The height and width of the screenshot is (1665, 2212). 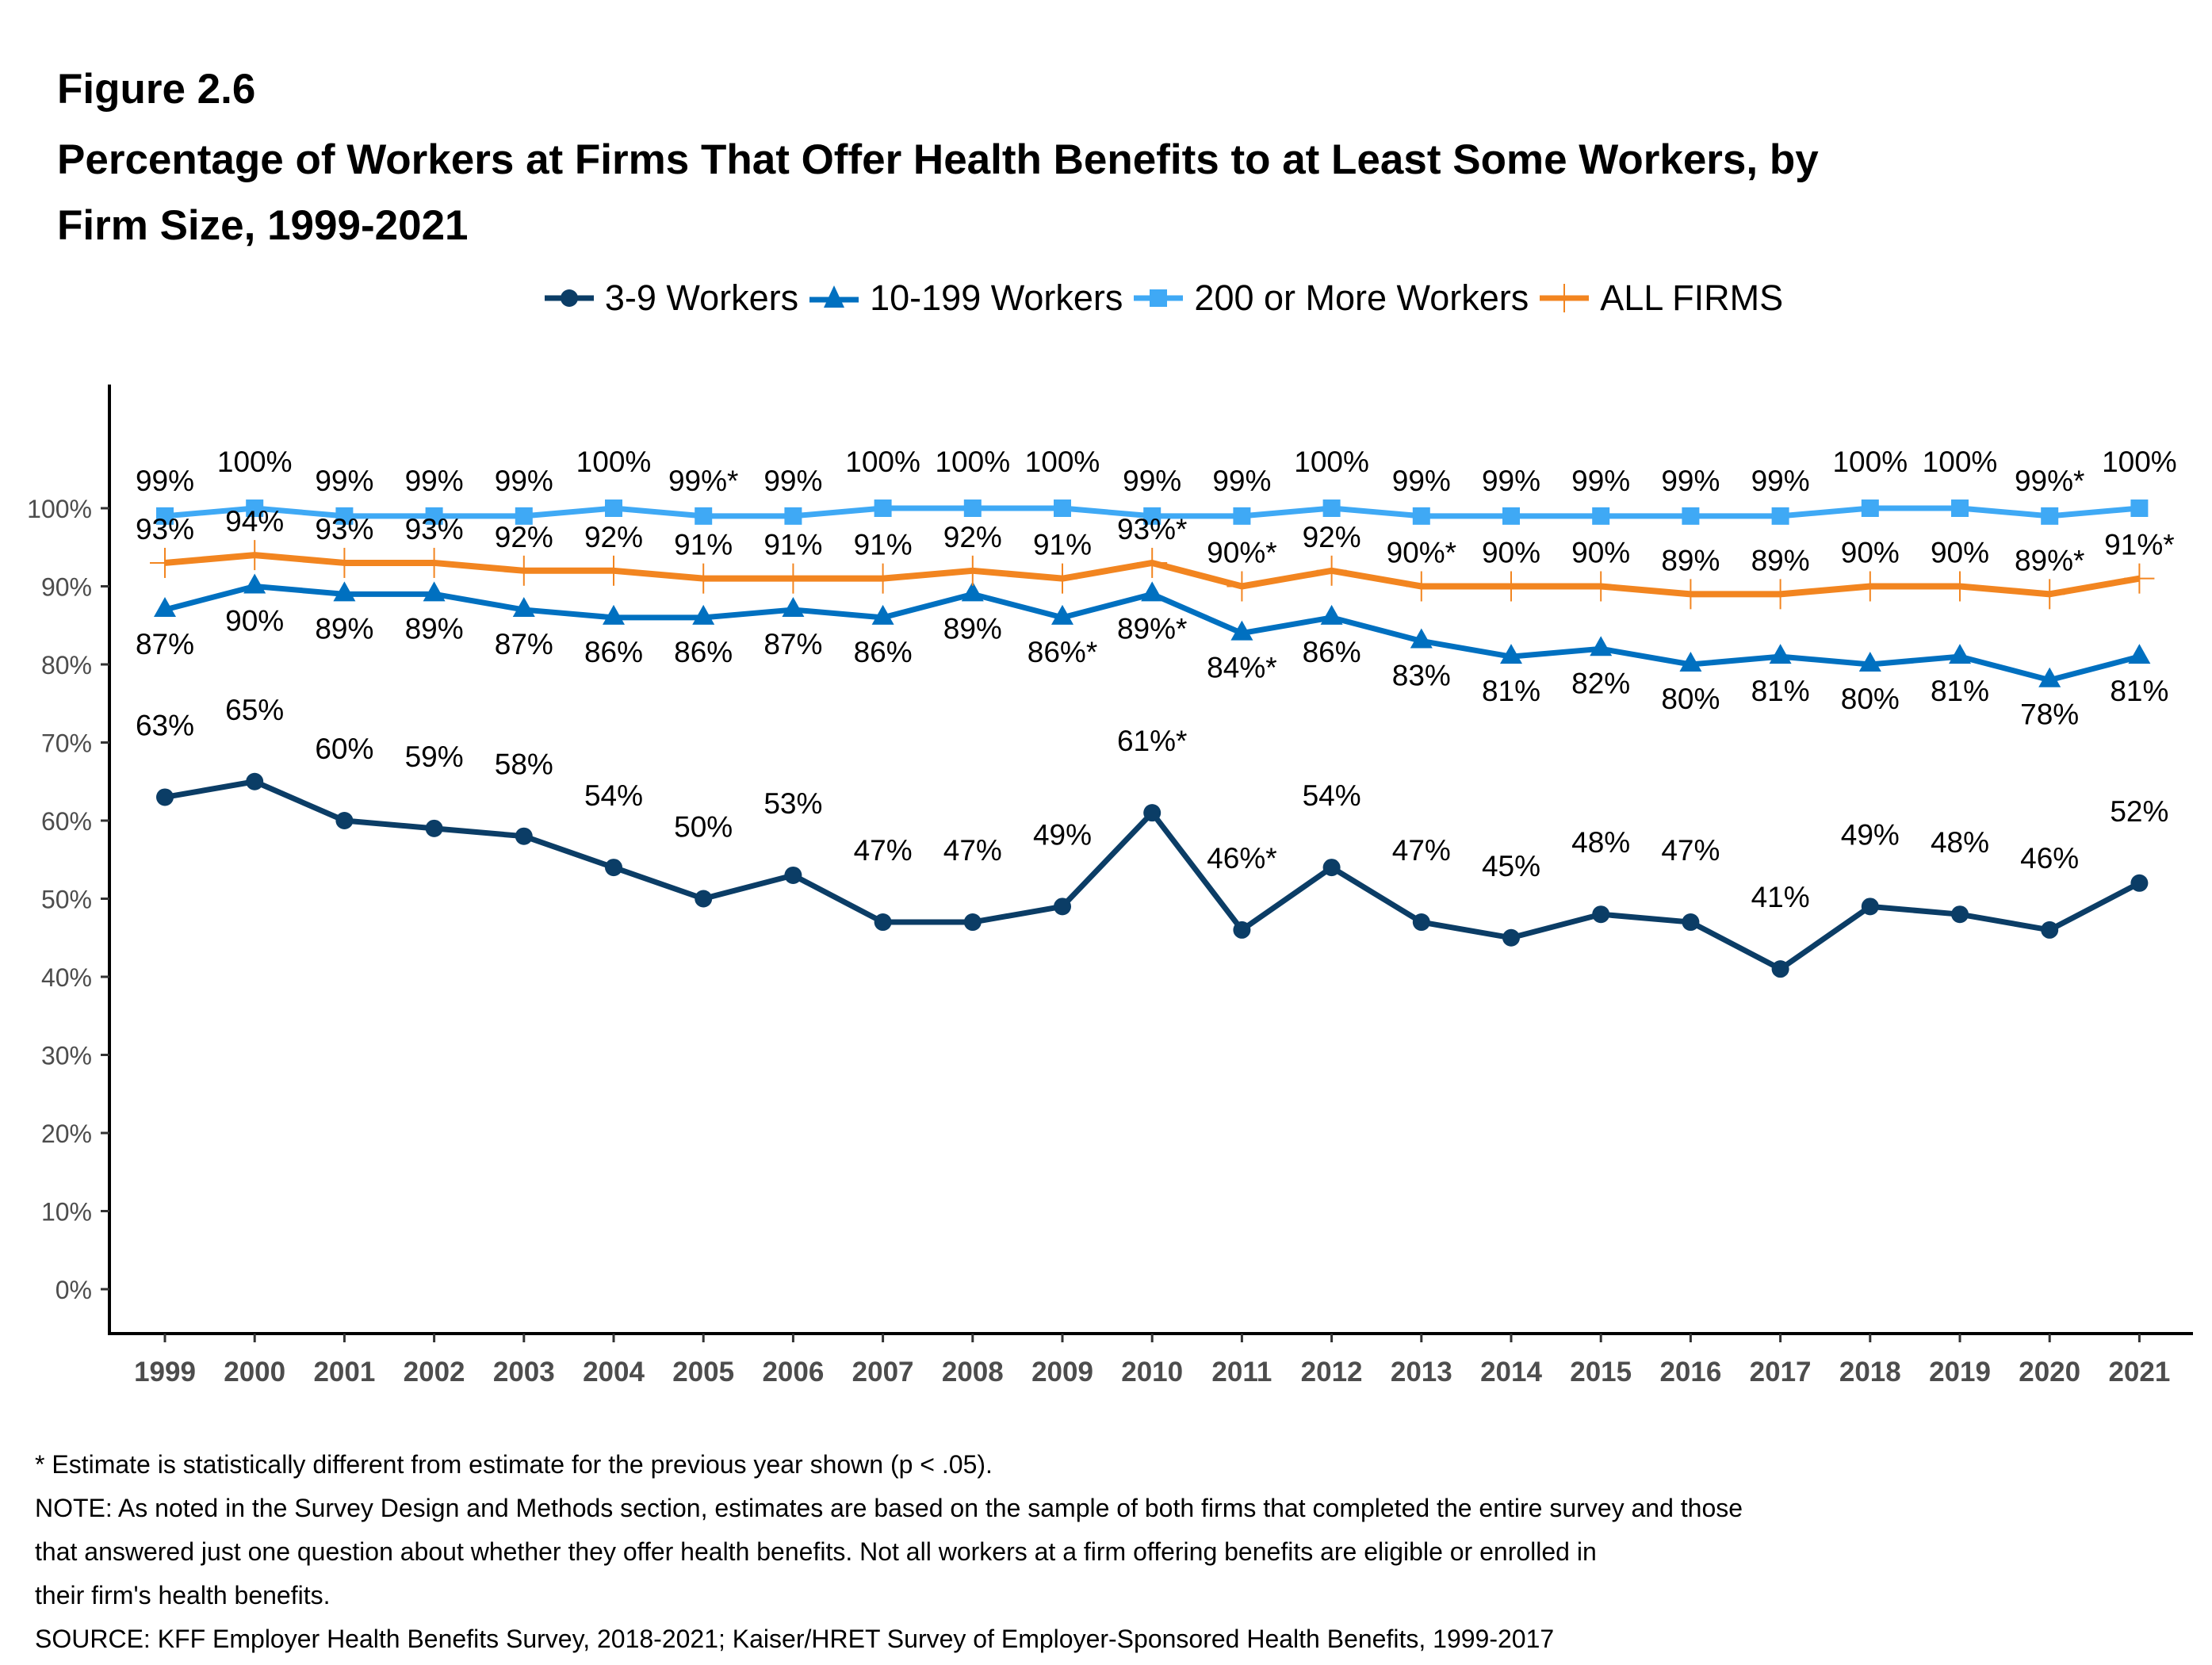 I want to click on x-tick-label: 2019, so click(x=1960, y=1372).